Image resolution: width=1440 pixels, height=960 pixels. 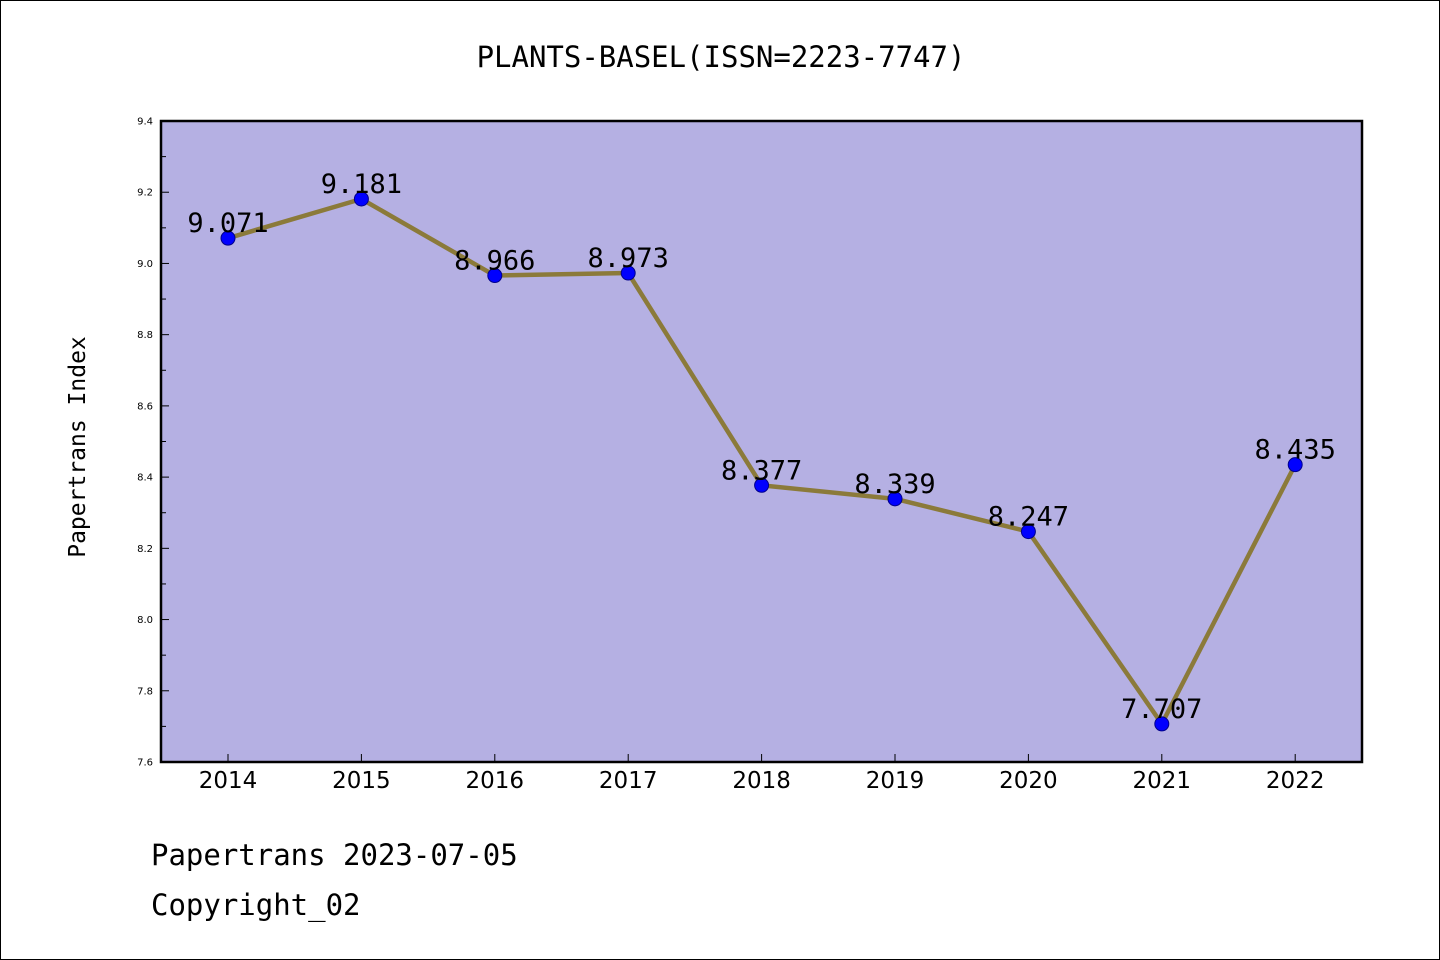 What do you see at coordinates (145, 763) in the screenshot?
I see `y-tick-label: 7.6` at bounding box center [145, 763].